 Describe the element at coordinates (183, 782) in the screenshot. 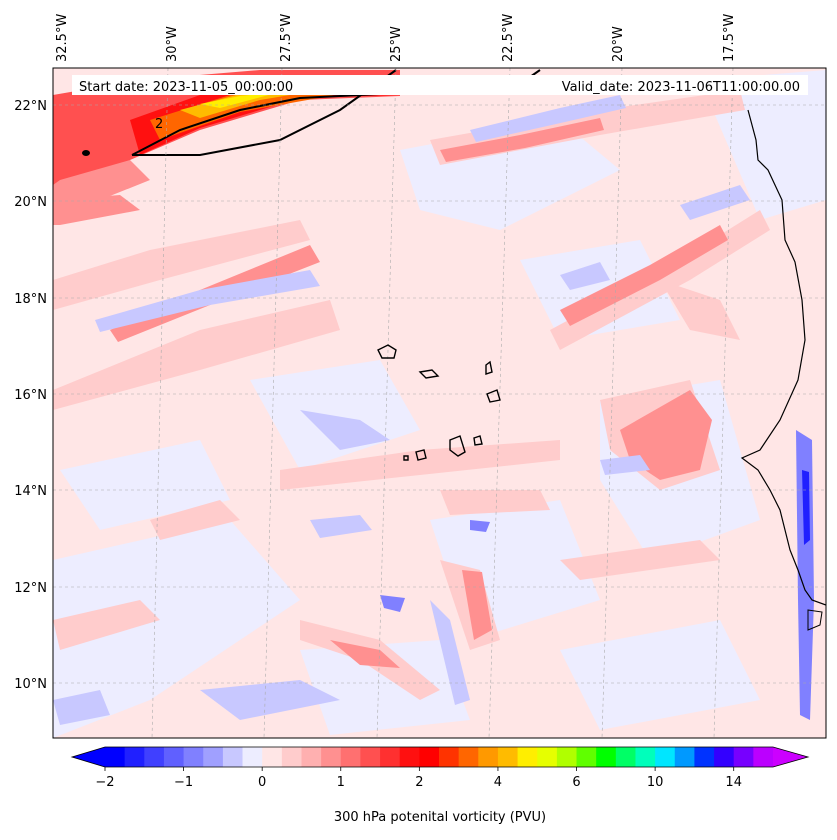

I see `colorbar-tick-label: −1` at that location.